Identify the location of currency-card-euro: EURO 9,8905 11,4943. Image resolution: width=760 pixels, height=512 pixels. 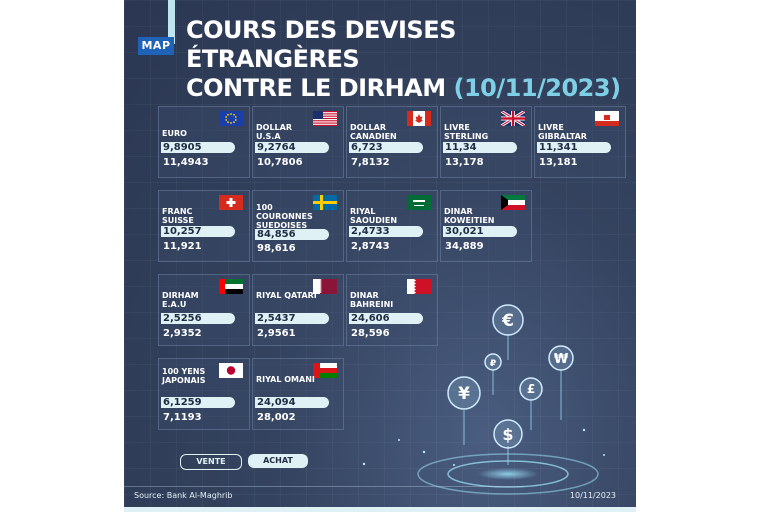
(204, 142).